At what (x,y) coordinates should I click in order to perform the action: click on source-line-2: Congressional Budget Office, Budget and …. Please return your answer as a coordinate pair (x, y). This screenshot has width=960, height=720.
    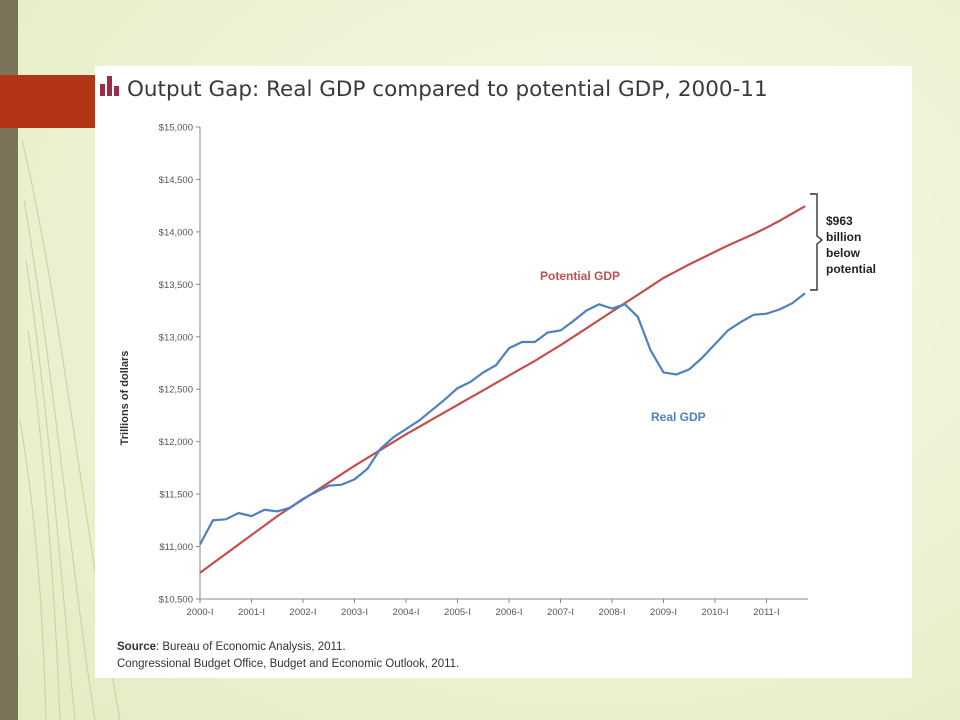
    Looking at the image, I should click on (288, 664).